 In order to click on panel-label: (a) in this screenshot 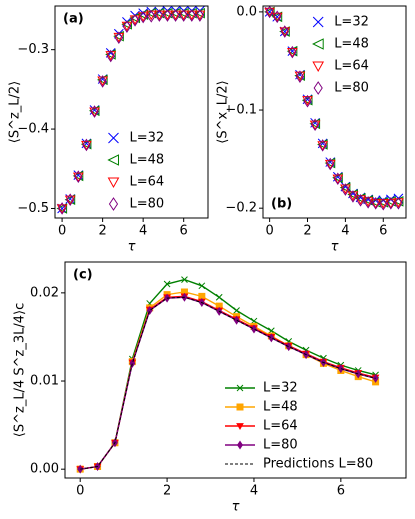, I will do `click(73, 19)`.